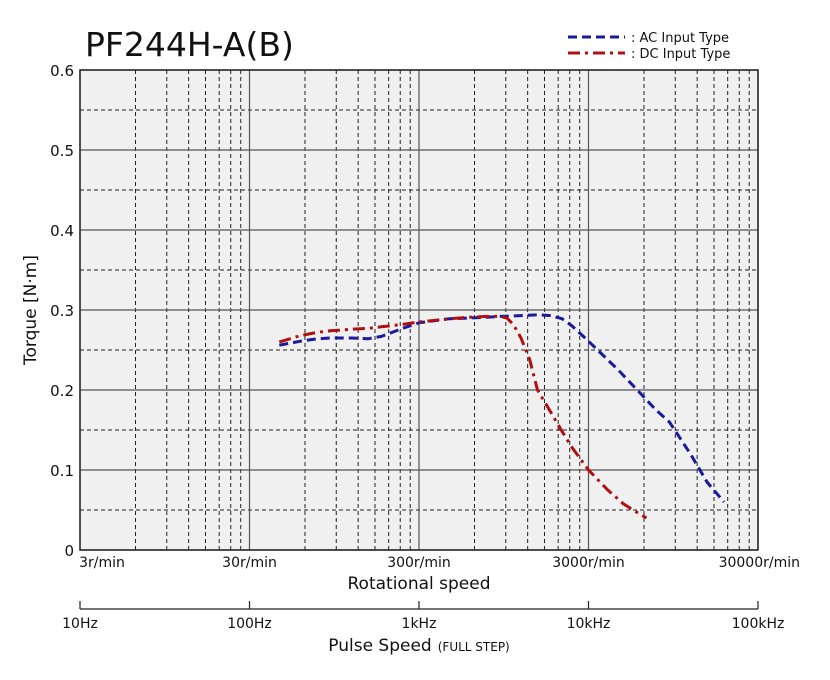  Describe the element at coordinates (419, 624) in the screenshot. I see `pulse-tick-label: 1kHz` at that location.